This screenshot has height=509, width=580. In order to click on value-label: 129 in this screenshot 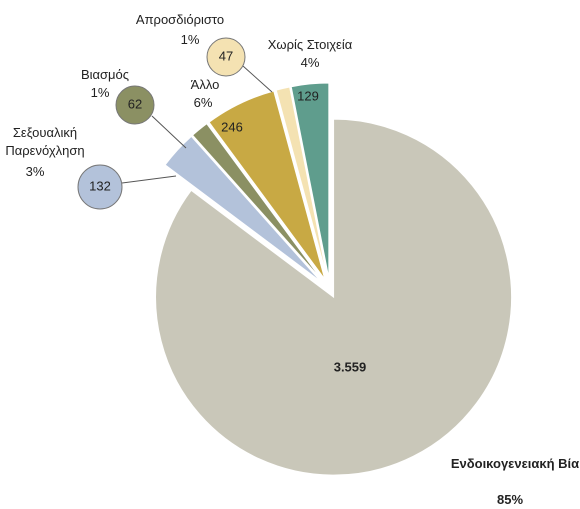, I will do `click(308, 95)`.